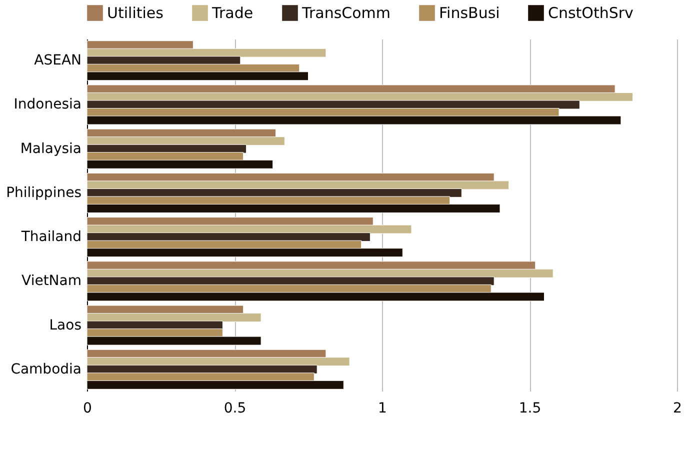  What do you see at coordinates (677, 408) in the screenshot?
I see `x-tick-label: 2` at bounding box center [677, 408].